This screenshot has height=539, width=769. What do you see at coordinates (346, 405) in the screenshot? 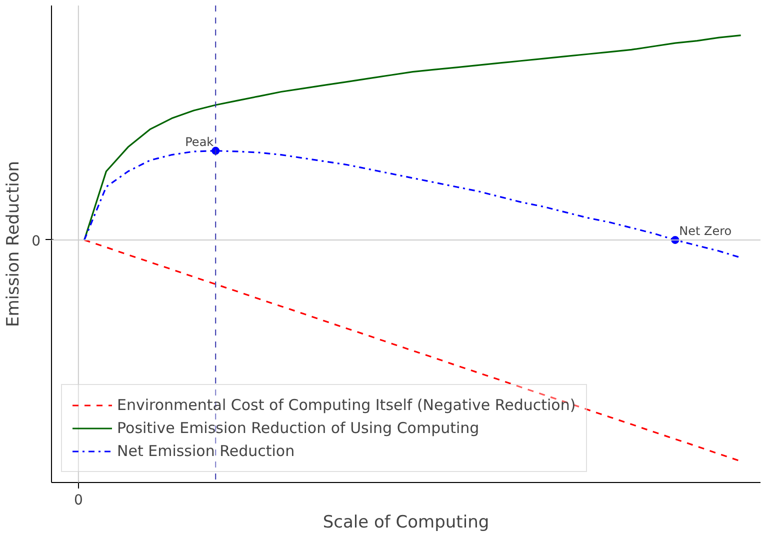
I see `legend-label: Environmental Cost of Computing Itself (Negative Reduction)` at bounding box center [346, 405].